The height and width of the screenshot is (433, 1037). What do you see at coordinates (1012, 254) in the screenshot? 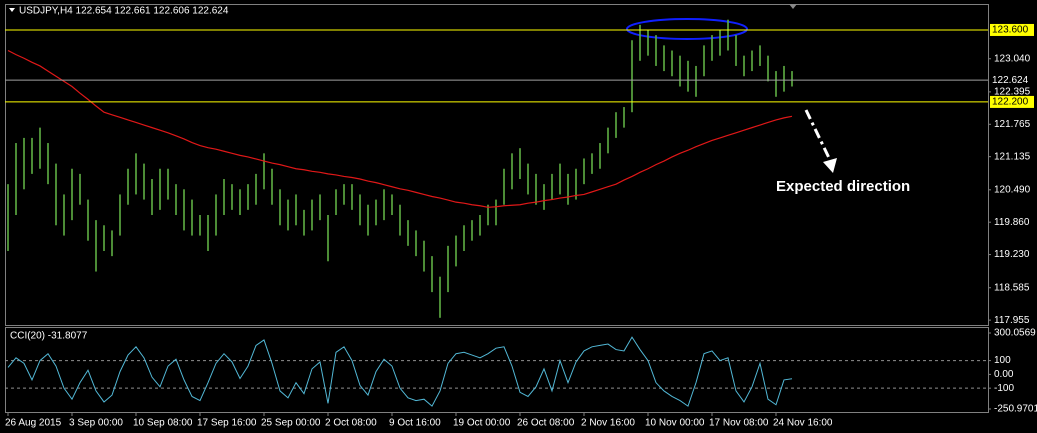
I see `y-tick-label: 119.230` at bounding box center [1012, 254].